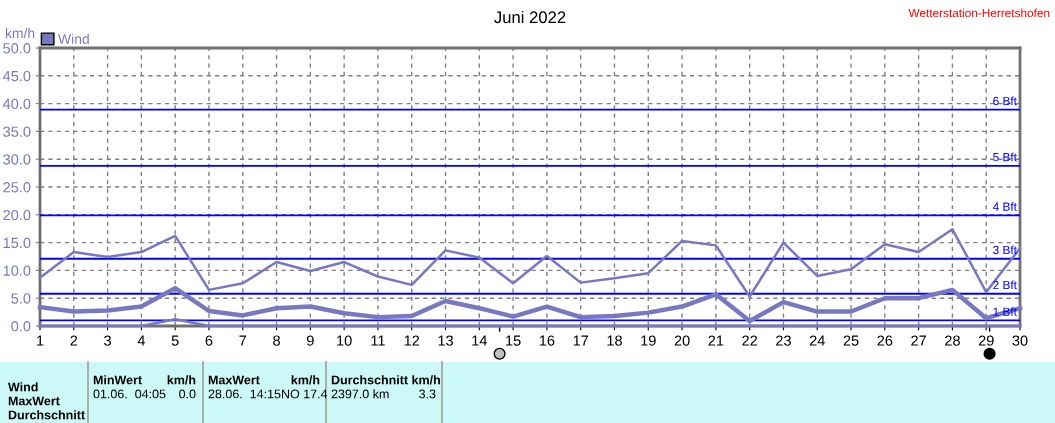 The image size is (1055, 423). I want to click on text: Wind, so click(23, 387).